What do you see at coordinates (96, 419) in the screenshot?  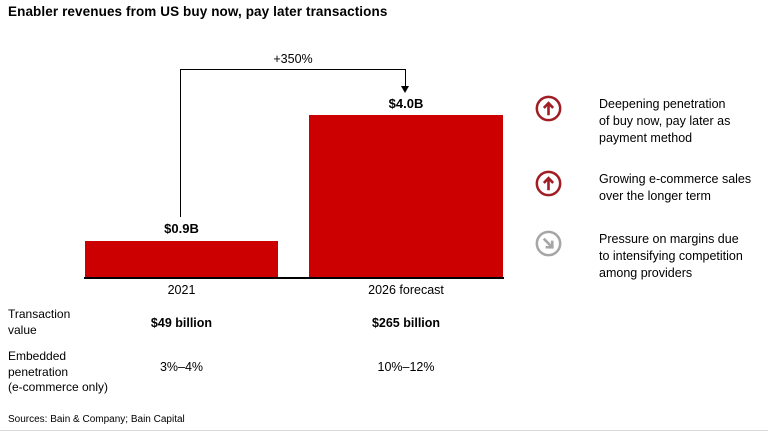 I see `sources-note: Sources: Bain & Company; Bain Capital` at bounding box center [96, 419].